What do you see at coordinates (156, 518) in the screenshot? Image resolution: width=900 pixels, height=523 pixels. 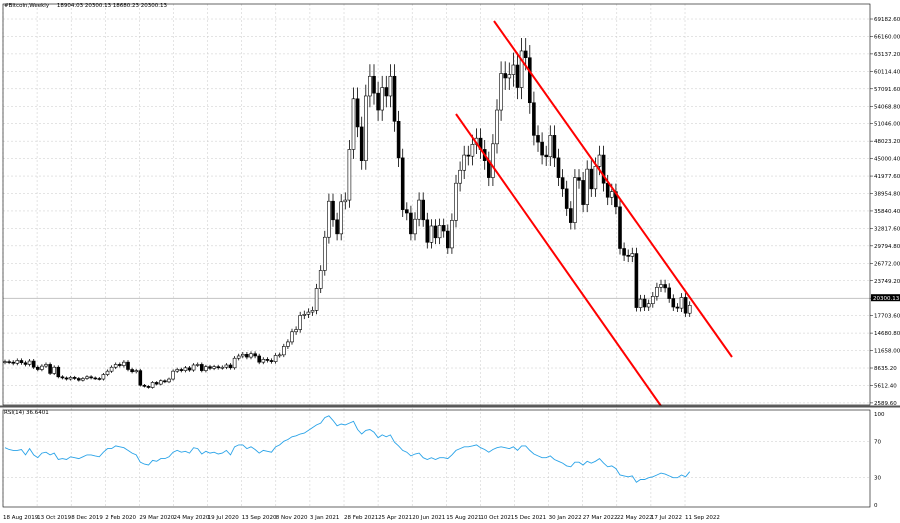 I see `date-tick-label: 29 Mar 2020` at bounding box center [156, 518].